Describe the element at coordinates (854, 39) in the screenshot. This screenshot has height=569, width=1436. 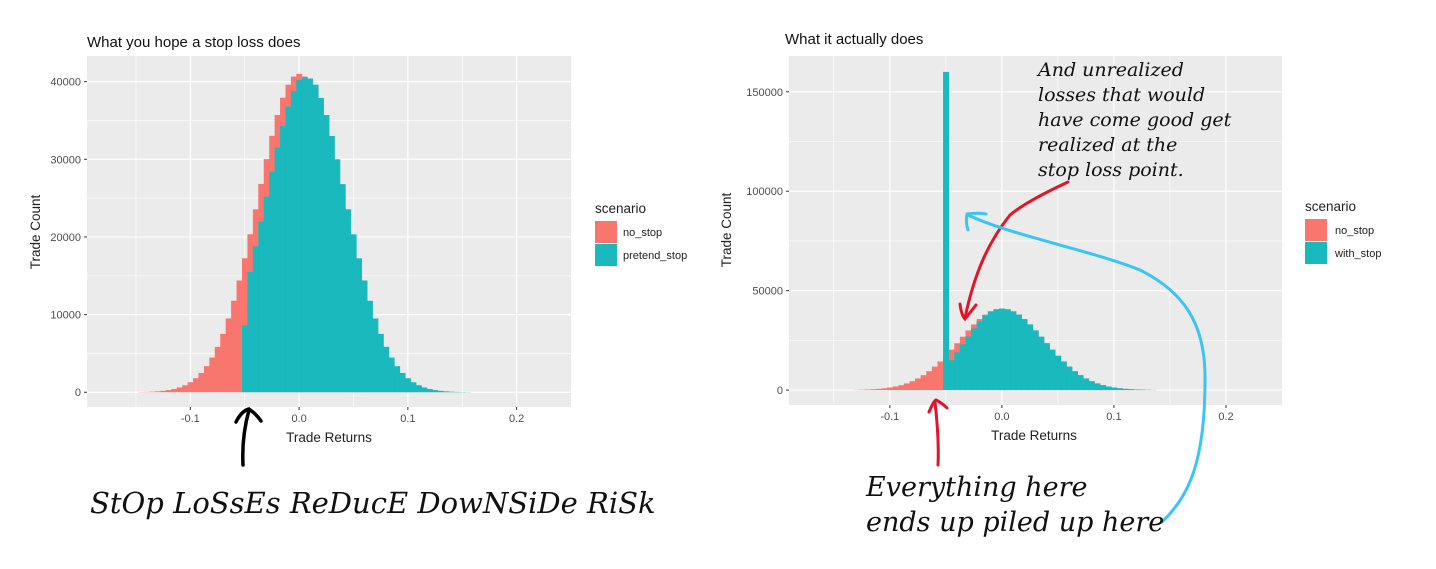
I see `chart-title: What it actually does` at that location.